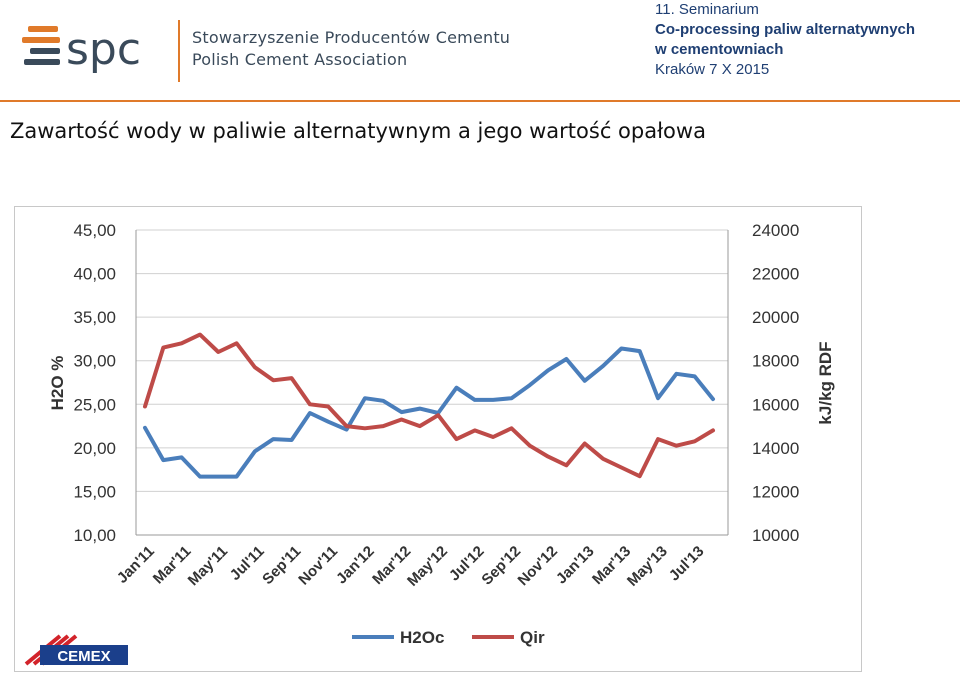 The width and height of the screenshot is (960, 673). I want to click on x-tick-label: Nov'12, so click(538, 566).